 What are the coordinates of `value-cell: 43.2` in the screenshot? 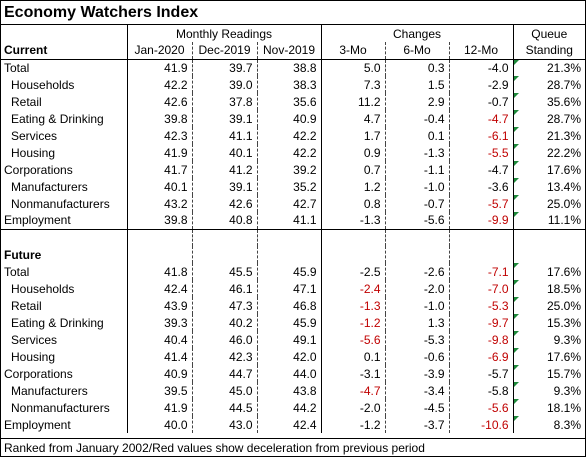 It's located at (159, 203).